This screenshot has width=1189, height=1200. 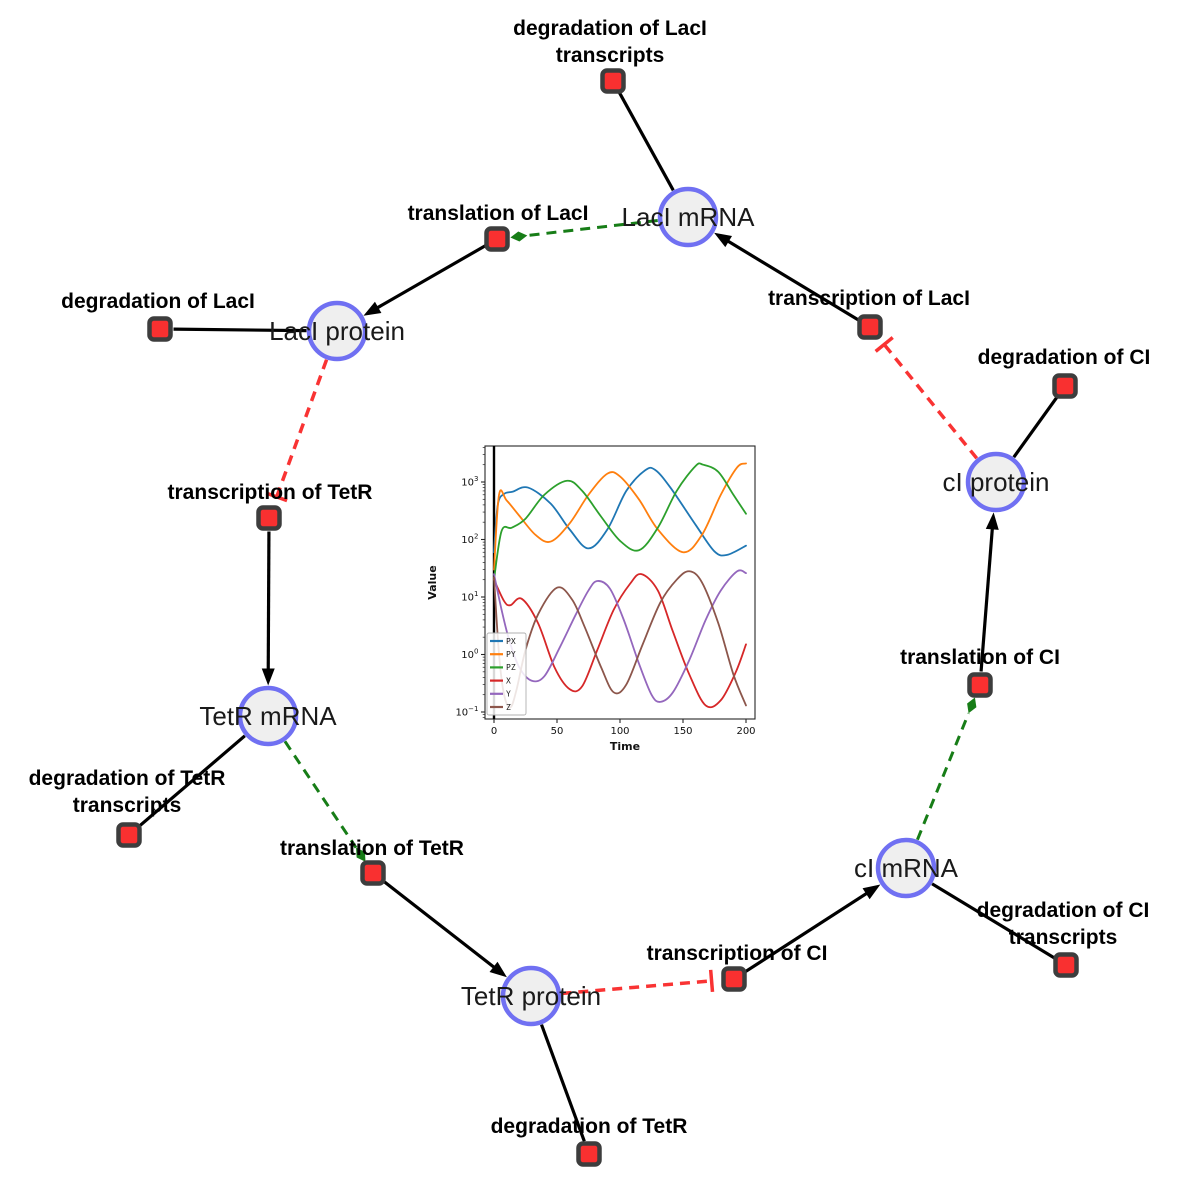 What do you see at coordinates (297, 431) in the screenshot?
I see `edge-inhibition-lacI_protein-txn_tetR` at bounding box center [297, 431].